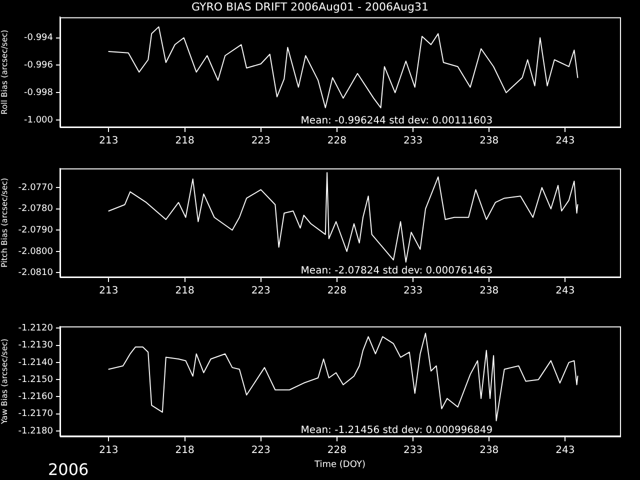 This screenshot has height=480, width=640. I want to click on annotation: Mean: -0.996244 std dev: 0.00111603, so click(396, 121).